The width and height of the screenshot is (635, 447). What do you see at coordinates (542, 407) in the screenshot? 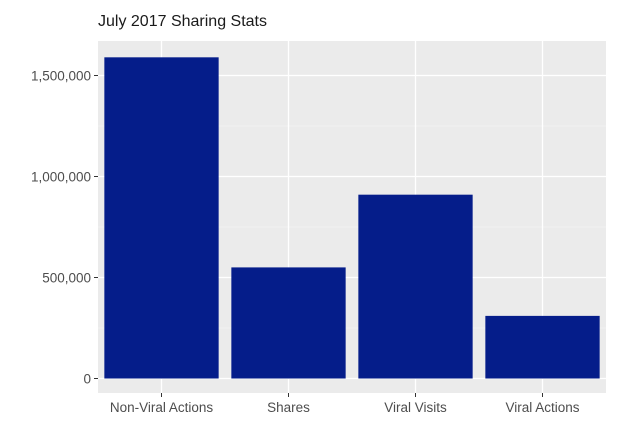
I see `x-tick-label: Viral Actions` at bounding box center [542, 407].